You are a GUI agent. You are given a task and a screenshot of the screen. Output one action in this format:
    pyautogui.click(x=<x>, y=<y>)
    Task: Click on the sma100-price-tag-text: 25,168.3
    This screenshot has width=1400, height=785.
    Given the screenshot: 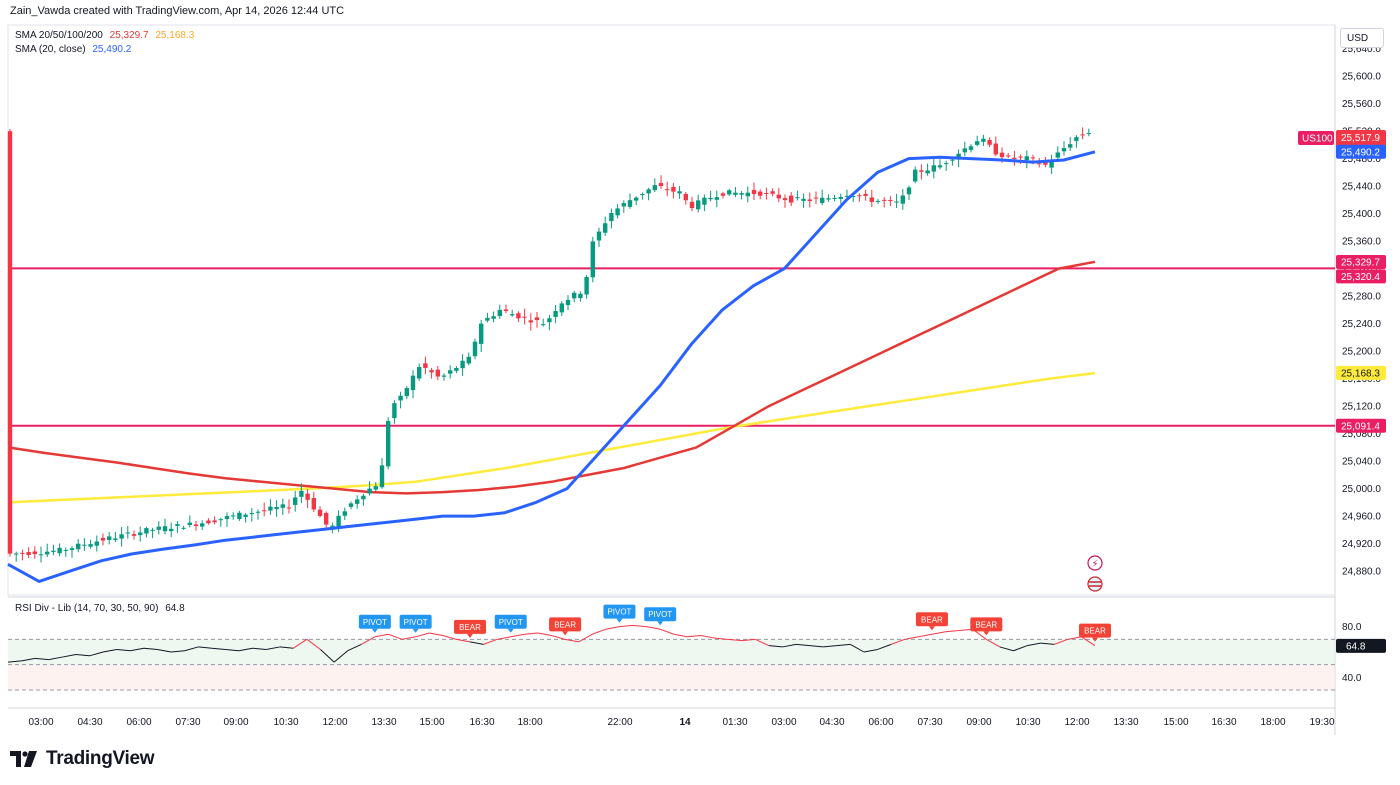 What is the action you would take?
    pyautogui.click(x=1360, y=373)
    